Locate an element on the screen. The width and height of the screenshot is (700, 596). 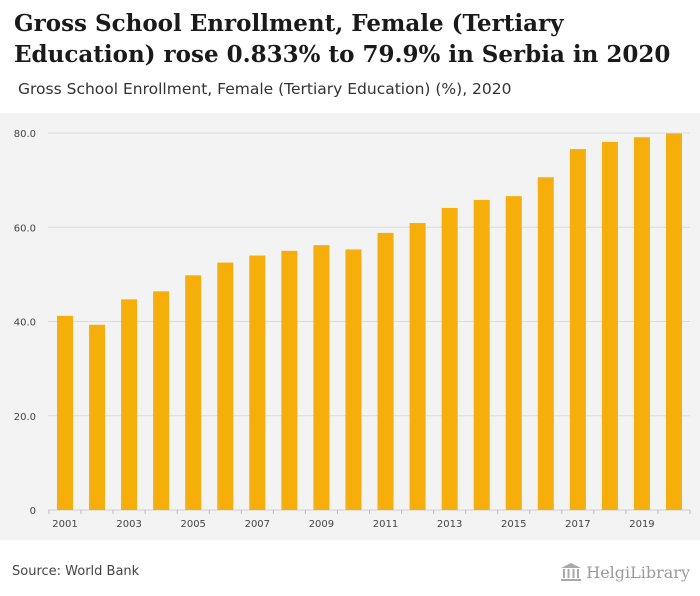
helgilibrary-logo: HelgiLibrary is located at coordinates (625, 572).